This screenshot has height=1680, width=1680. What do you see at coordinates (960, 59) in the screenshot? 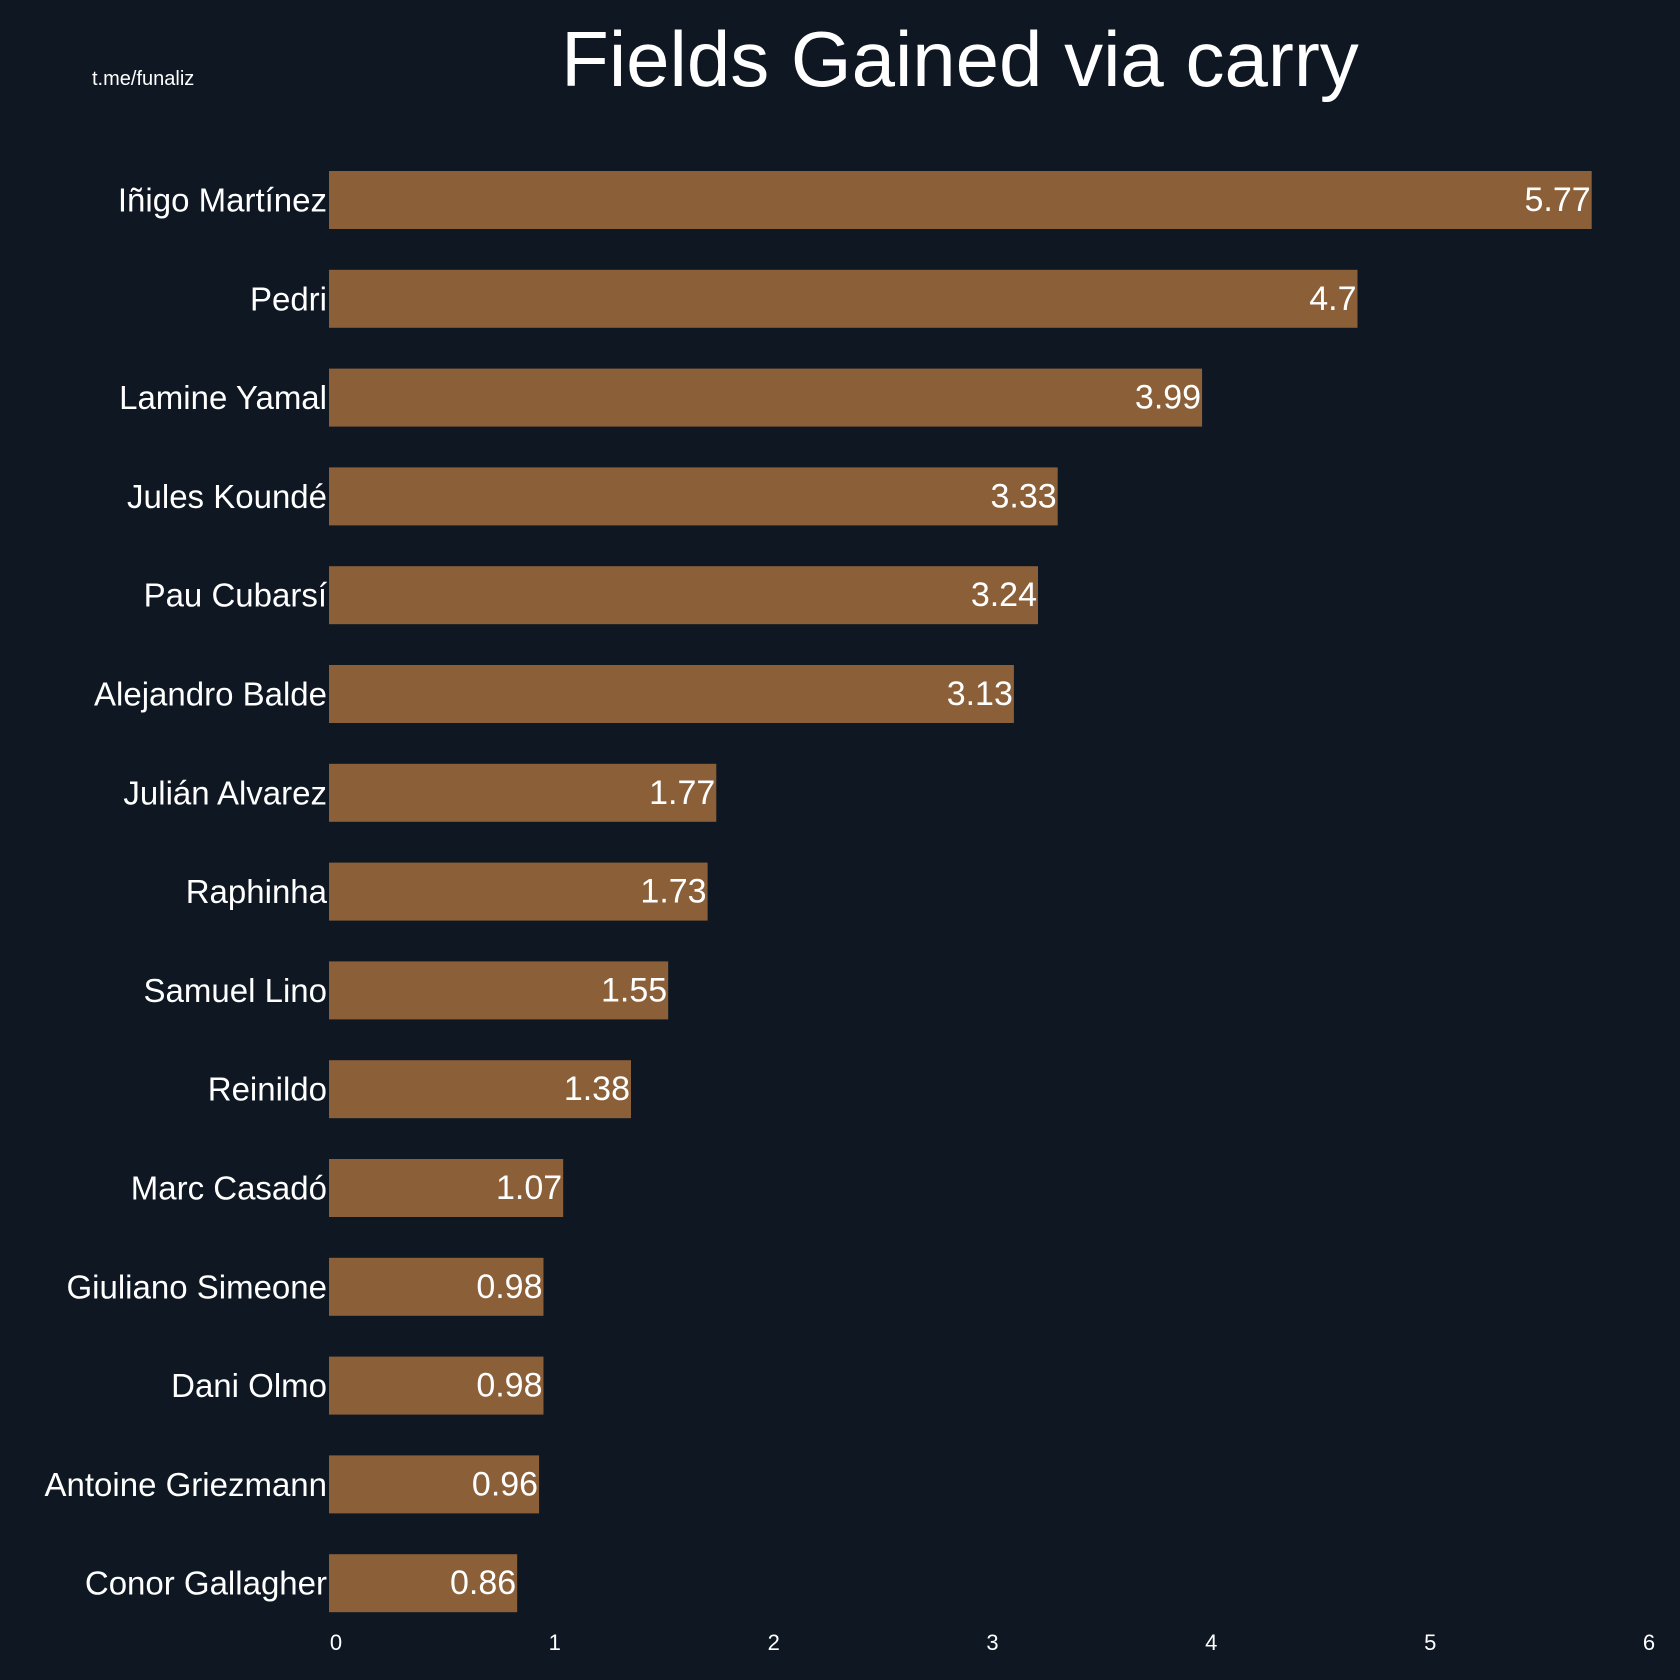
I see `chart-title: Fields Gained via carry` at bounding box center [960, 59].